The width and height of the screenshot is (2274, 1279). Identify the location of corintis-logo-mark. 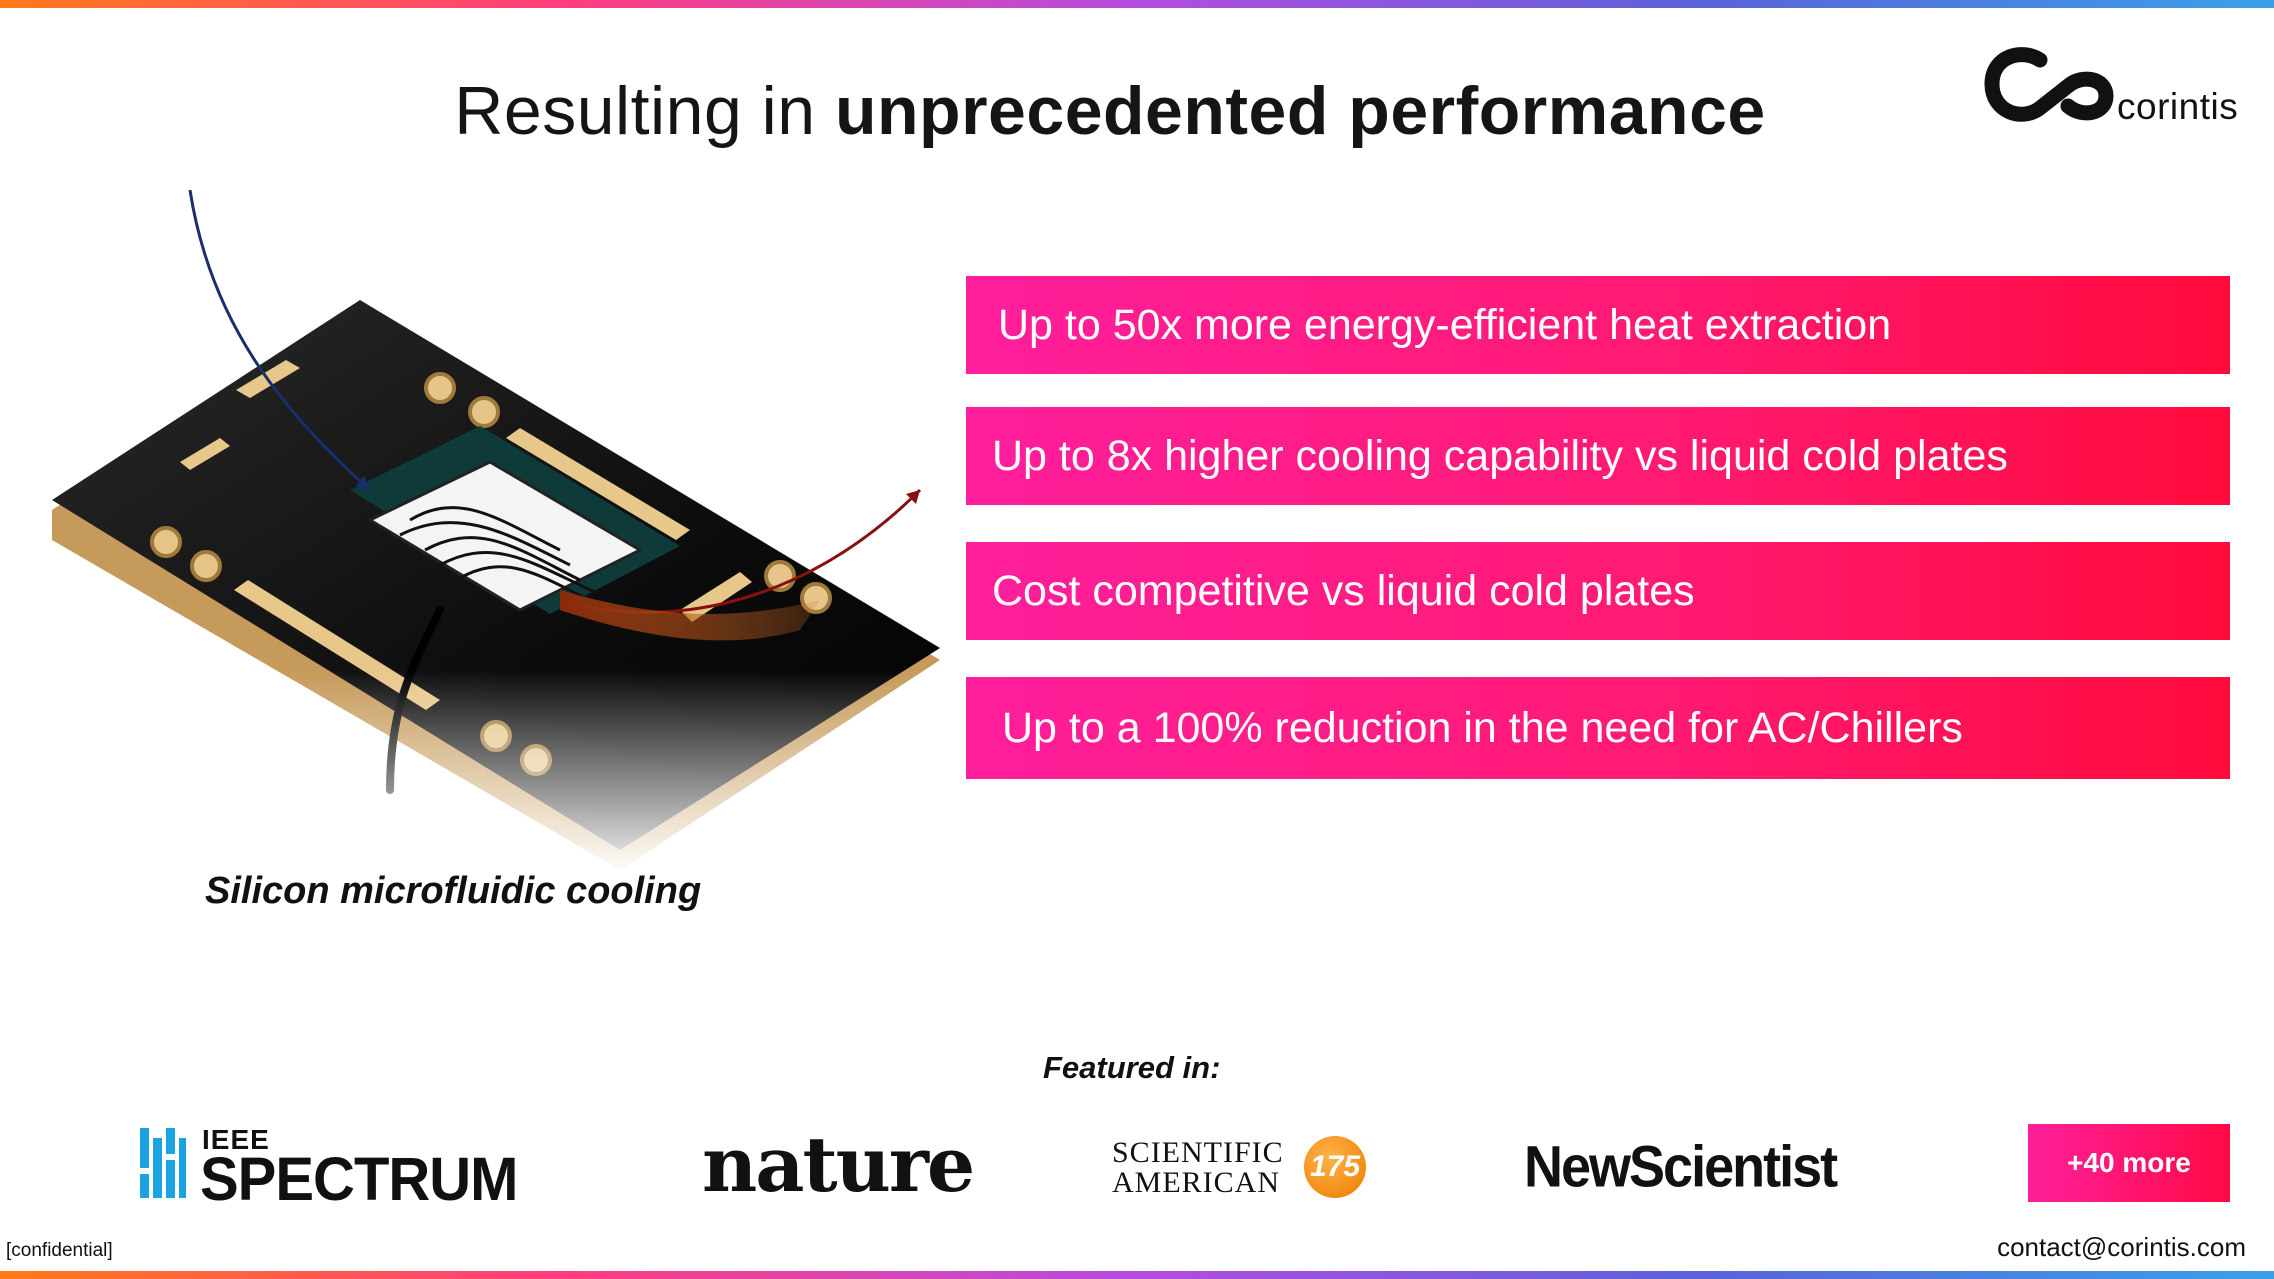
(2049, 84).